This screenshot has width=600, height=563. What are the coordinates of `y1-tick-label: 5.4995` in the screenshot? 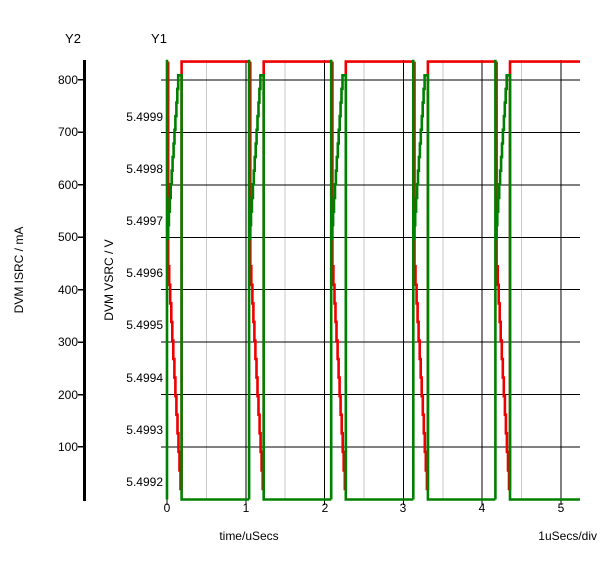 It's located at (144, 325).